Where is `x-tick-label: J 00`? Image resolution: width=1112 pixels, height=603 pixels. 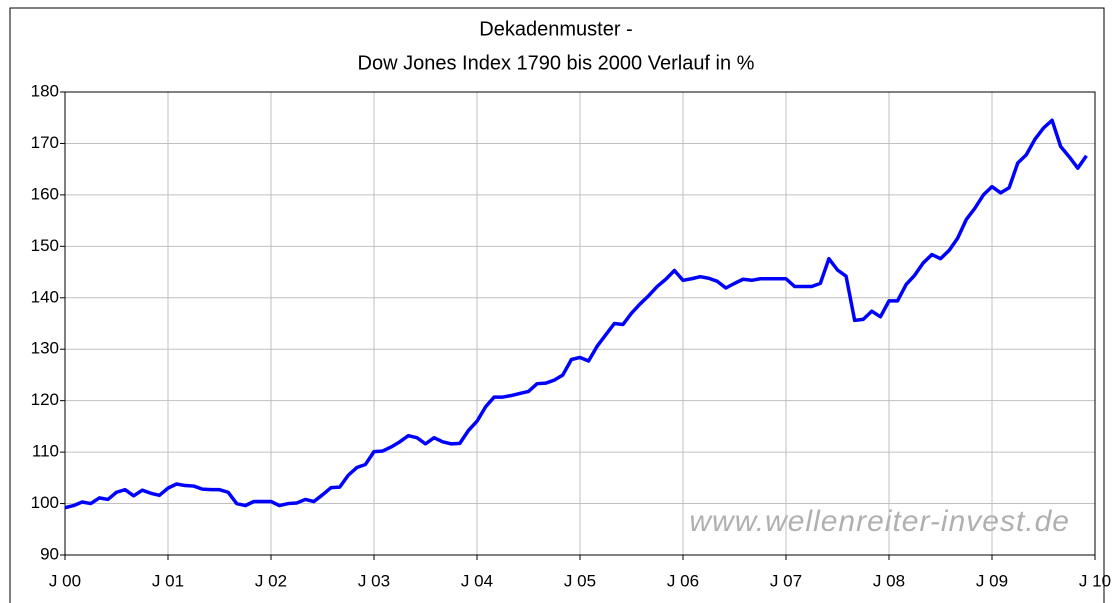 x-tick-label: J 00 is located at coordinates (65, 580).